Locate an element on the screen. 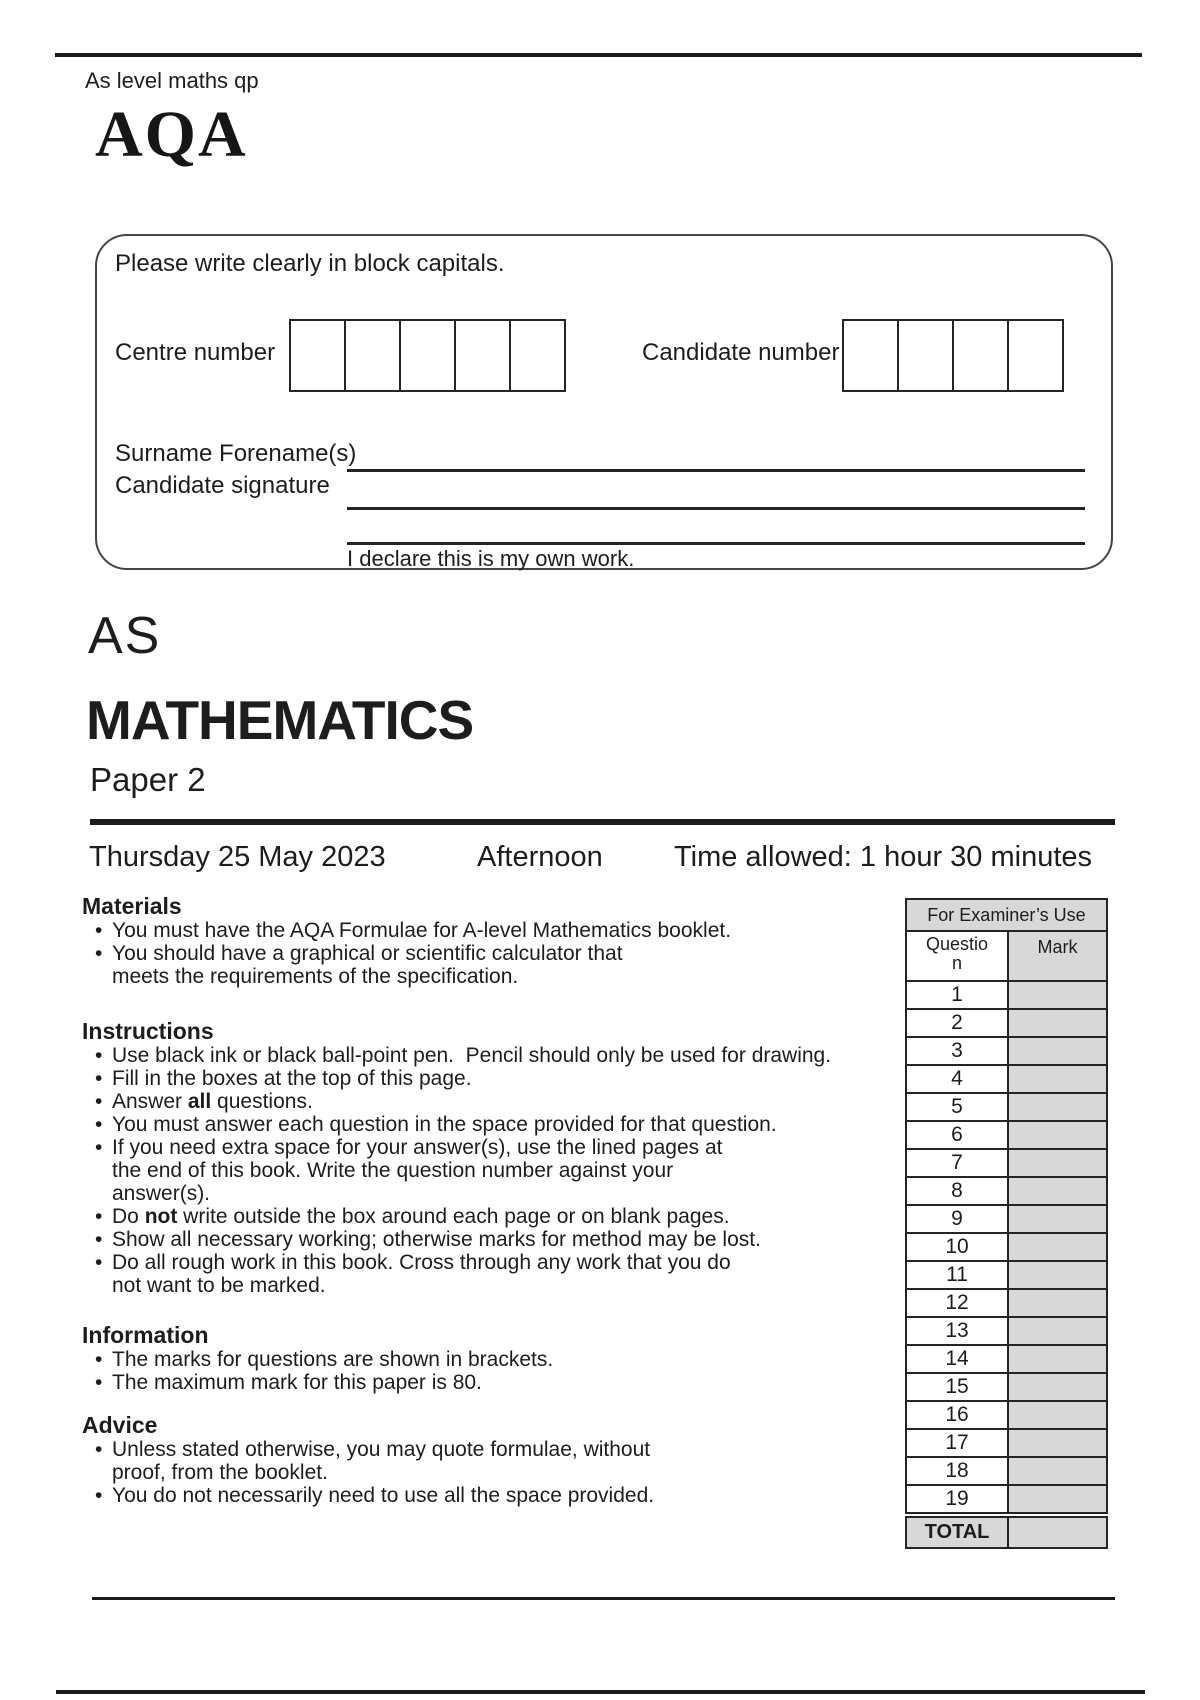  question-number-cell: 8 is located at coordinates (958, 1191).